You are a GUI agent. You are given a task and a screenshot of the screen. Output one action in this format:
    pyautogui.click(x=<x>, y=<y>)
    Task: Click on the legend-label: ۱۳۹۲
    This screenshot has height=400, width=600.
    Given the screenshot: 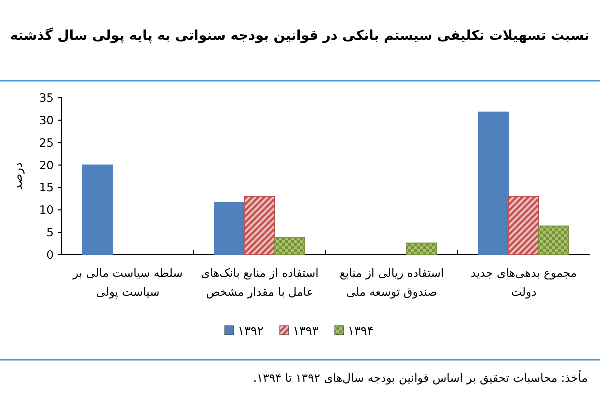 What is the action you would take?
    pyautogui.click(x=251, y=331)
    